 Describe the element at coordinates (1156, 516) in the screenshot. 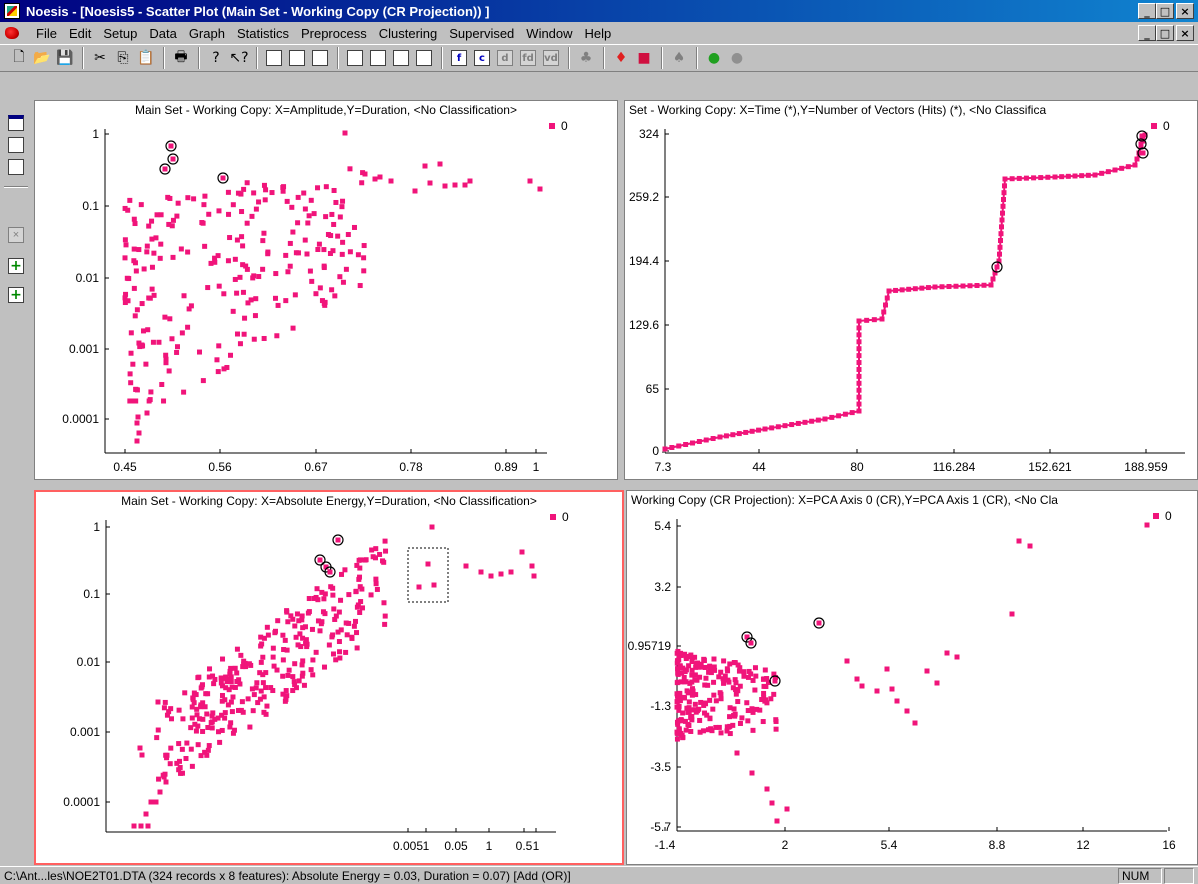

I see `legend-swatch` at that location.